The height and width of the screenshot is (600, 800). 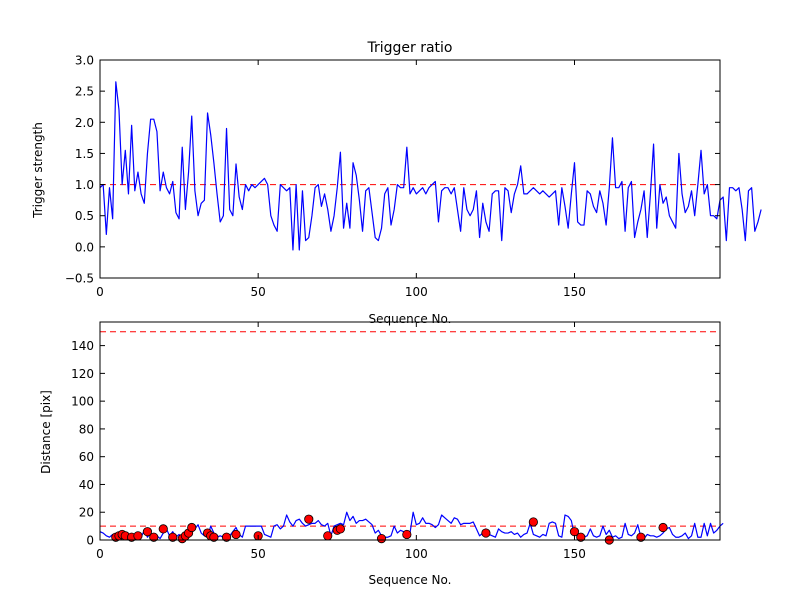 What do you see at coordinates (82, 346) in the screenshot?
I see `y-tick-label-7: 140` at bounding box center [82, 346].